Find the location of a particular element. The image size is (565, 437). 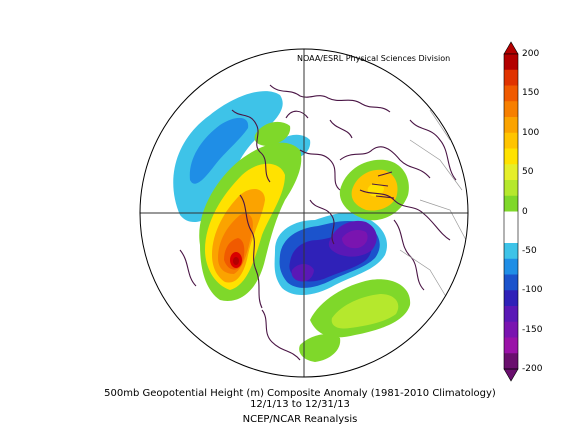

colorbar-outline is located at coordinates (511, 211).